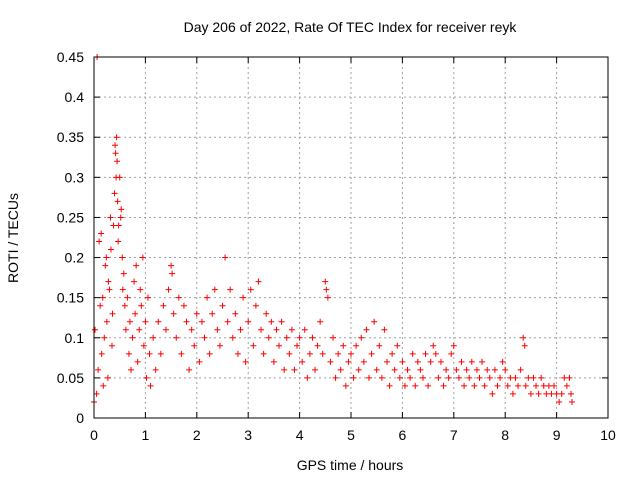 Image resolution: width=640 pixels, height=480 pixels. I want to click on y-tick-label: 0.1, so click(75, 338).